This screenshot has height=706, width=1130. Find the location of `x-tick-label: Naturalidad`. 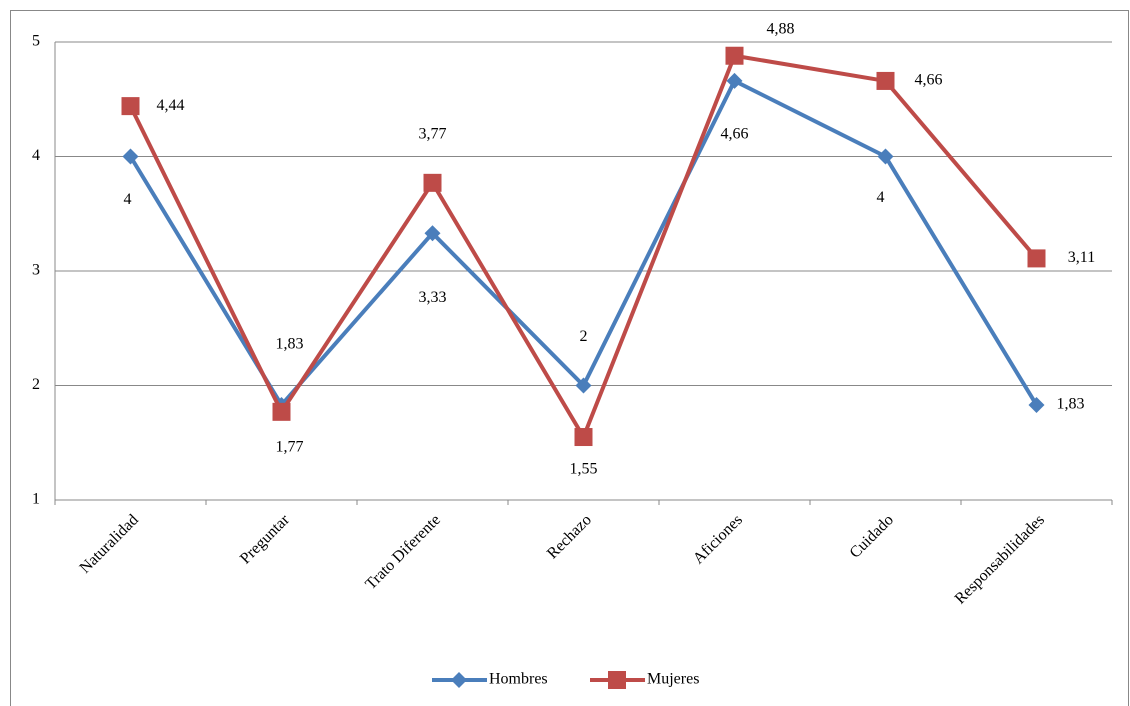

x-tick-label: Naturalidad is located at coordinates (108, 543).